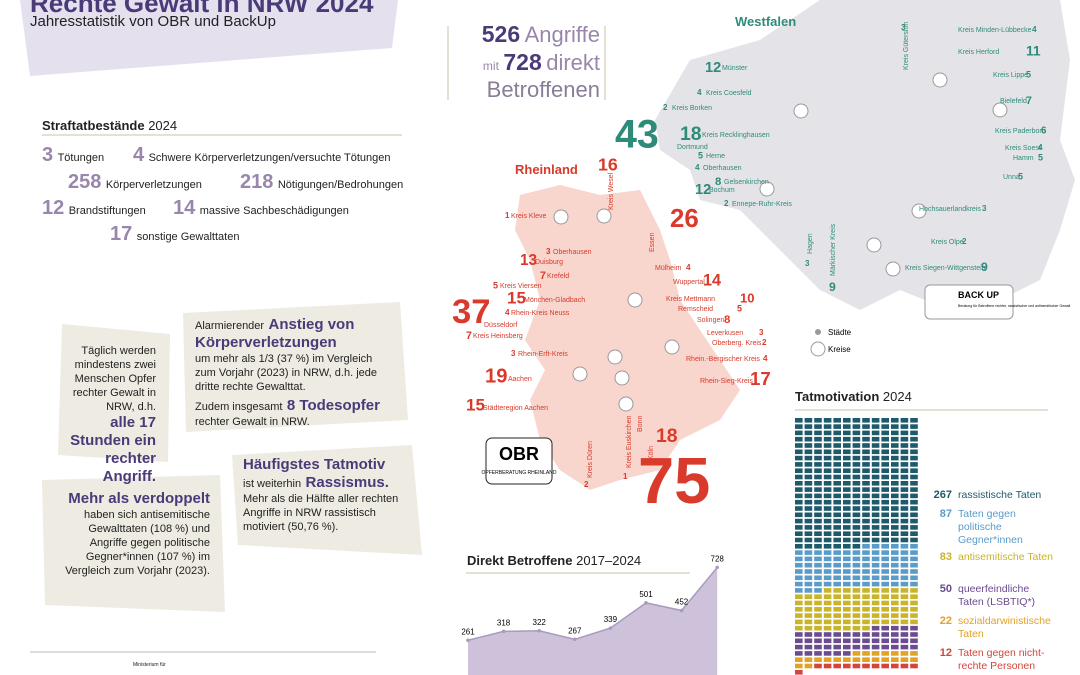 The image size is (1080, 675). Describe the element at coordinates (1013, 101) in the screenshot. I see `district-label: Bielefeld` at that location.